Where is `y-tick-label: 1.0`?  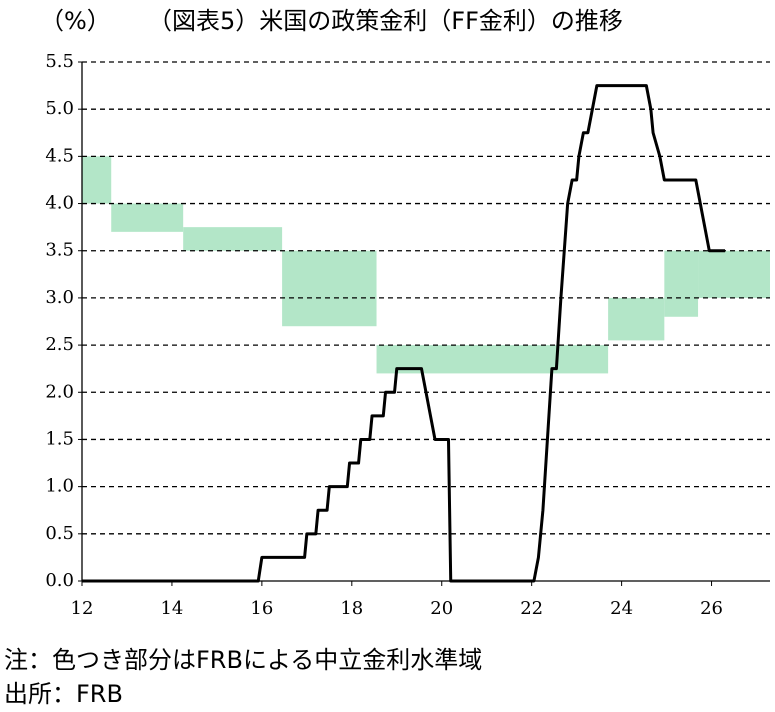 y-tick-label: 1.0 is located at coordinates (59, 486).